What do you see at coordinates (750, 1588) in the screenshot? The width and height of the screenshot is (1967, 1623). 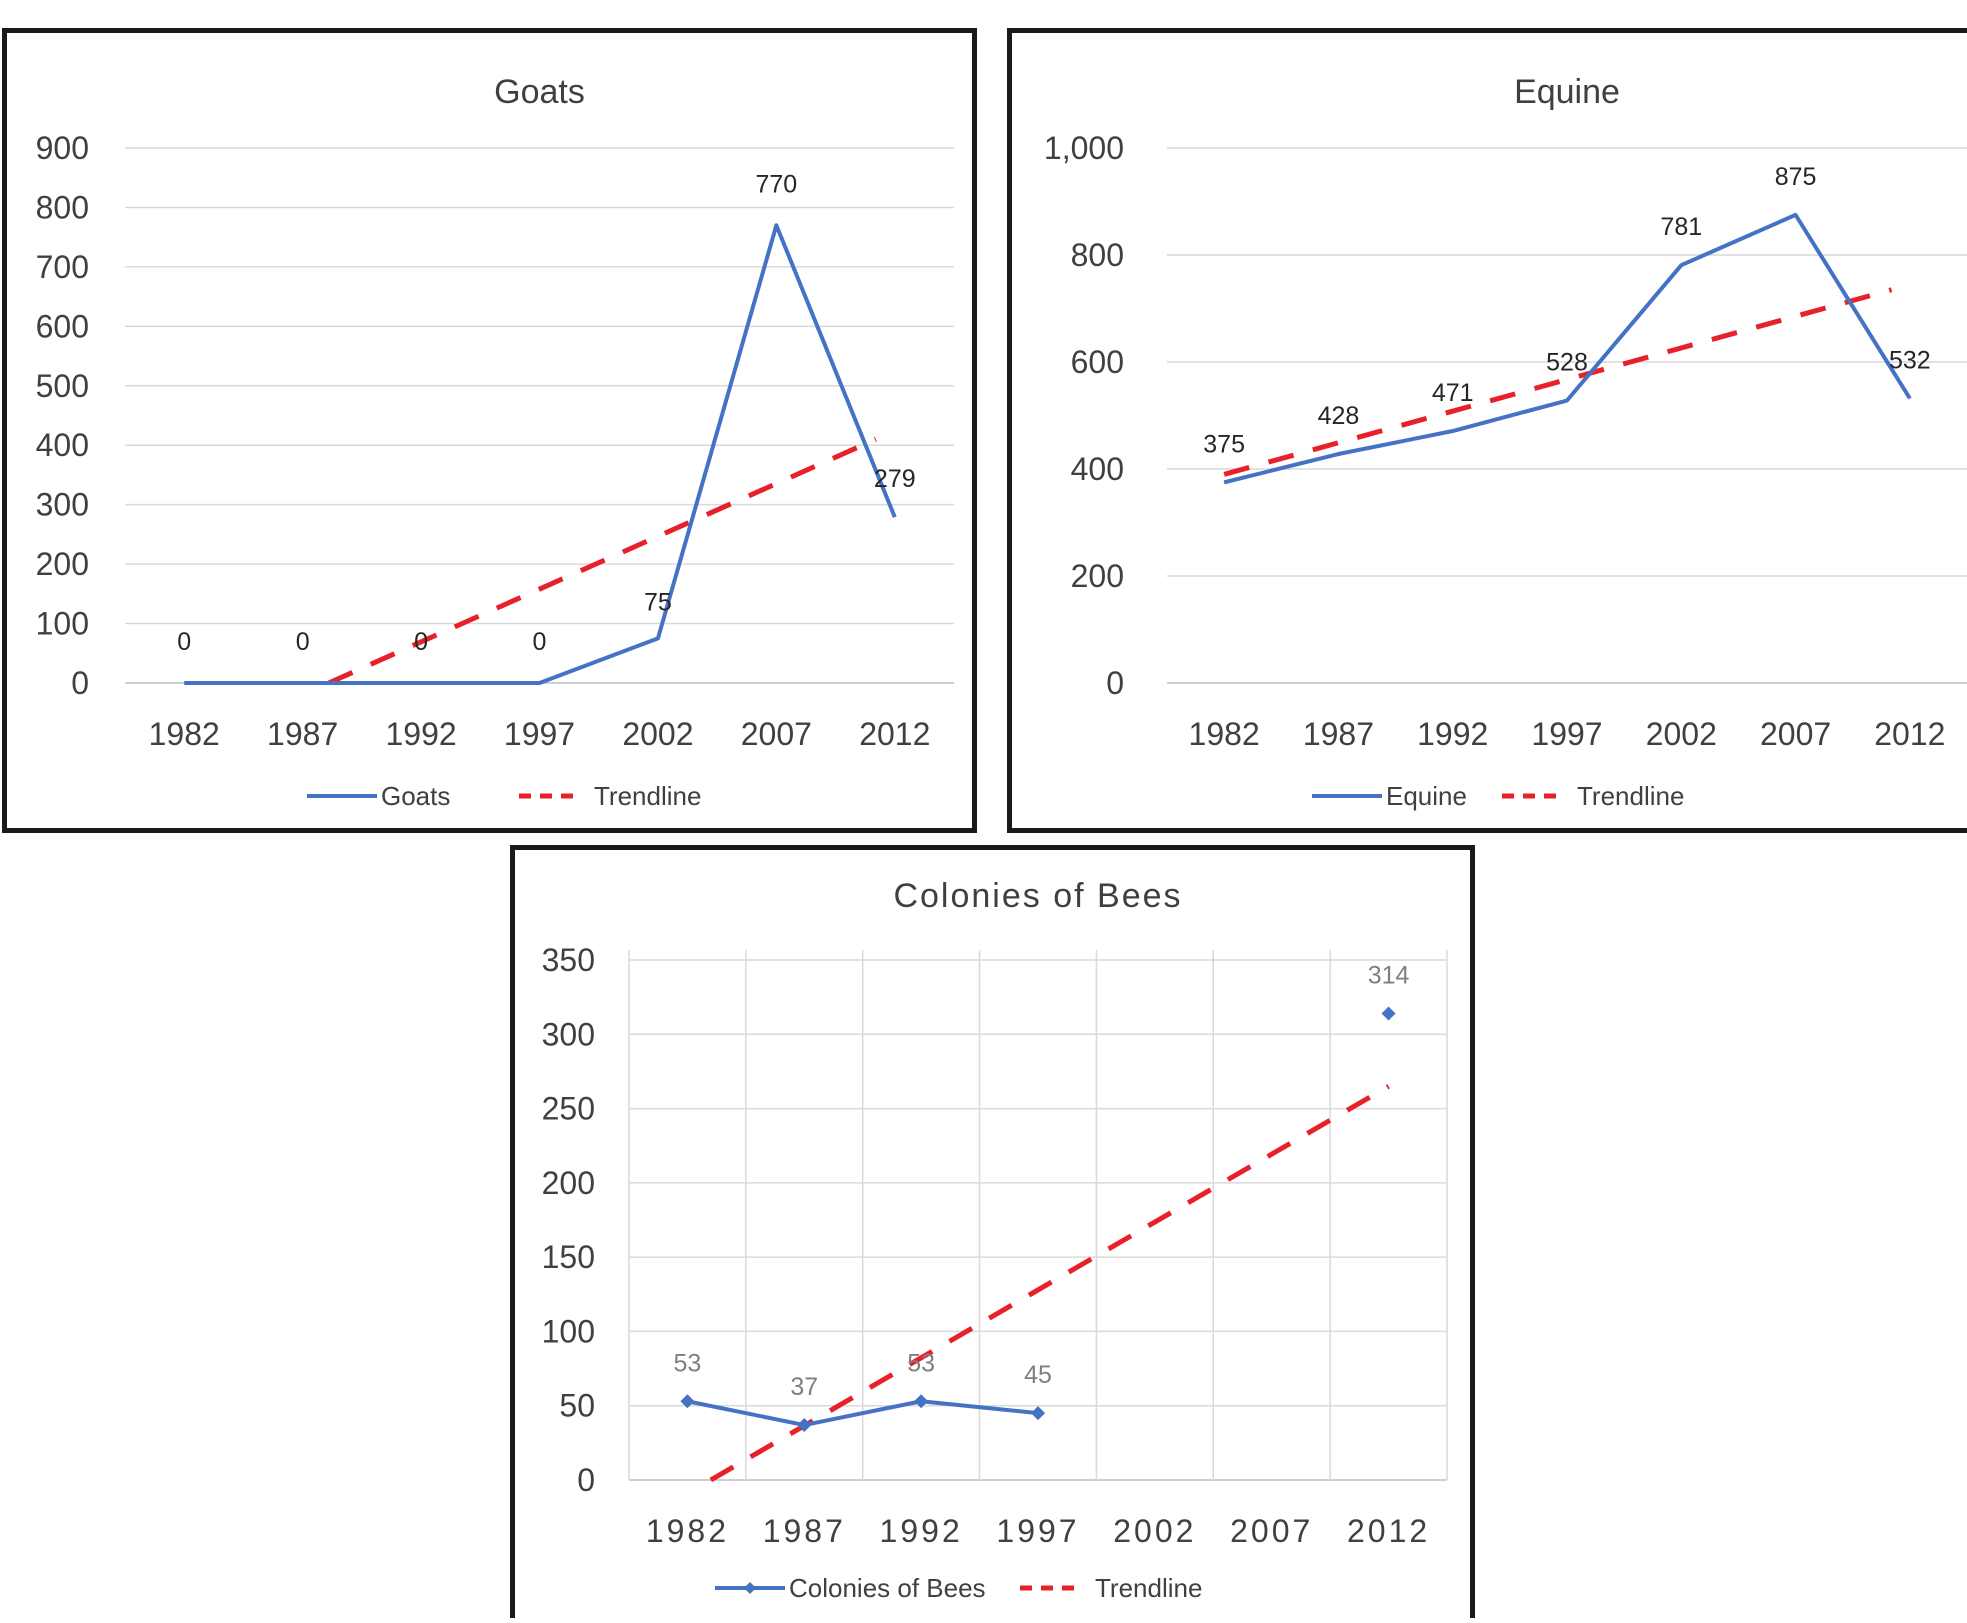 I see `legend-series-marker` at bounding box center [750, 1588].